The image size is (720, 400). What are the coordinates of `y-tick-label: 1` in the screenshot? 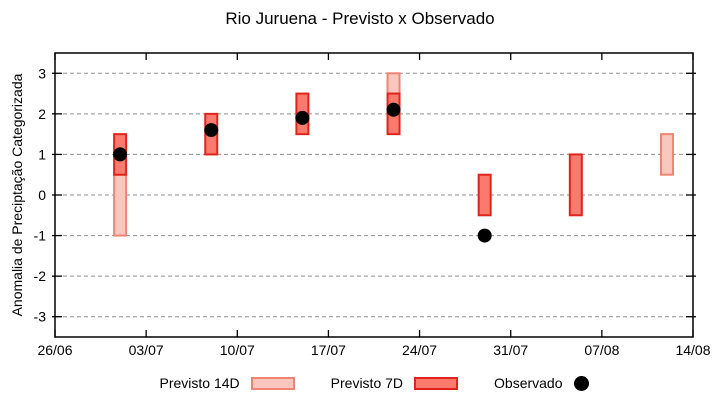 It's located at (42, 154).